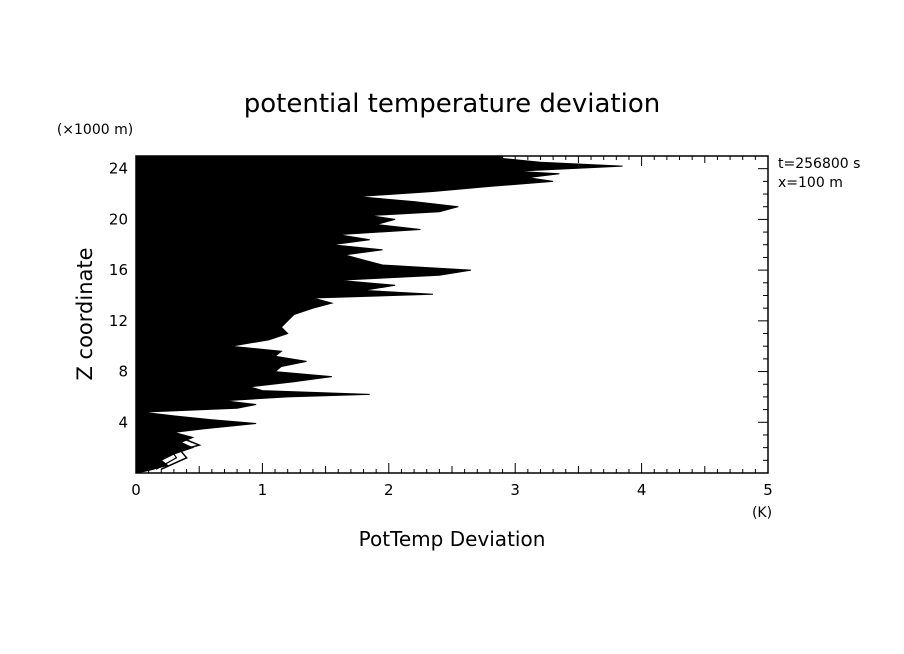 The width and height of the screenshot is (904, 654). Describe the element at coordinates (95, 130) in the screenshot. I see `y-axis-unit: (×1000 m)` at that location.